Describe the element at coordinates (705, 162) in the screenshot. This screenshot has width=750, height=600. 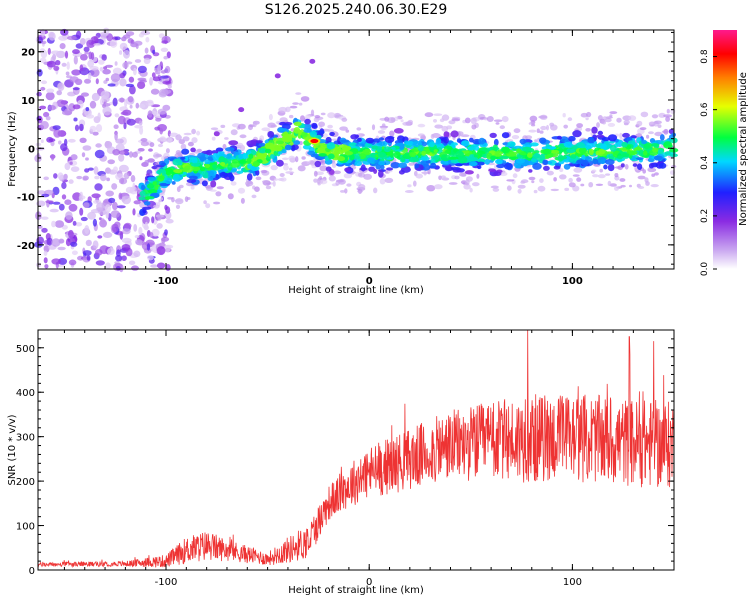
I see `colorbar-tick-label: 0.4` at that location.